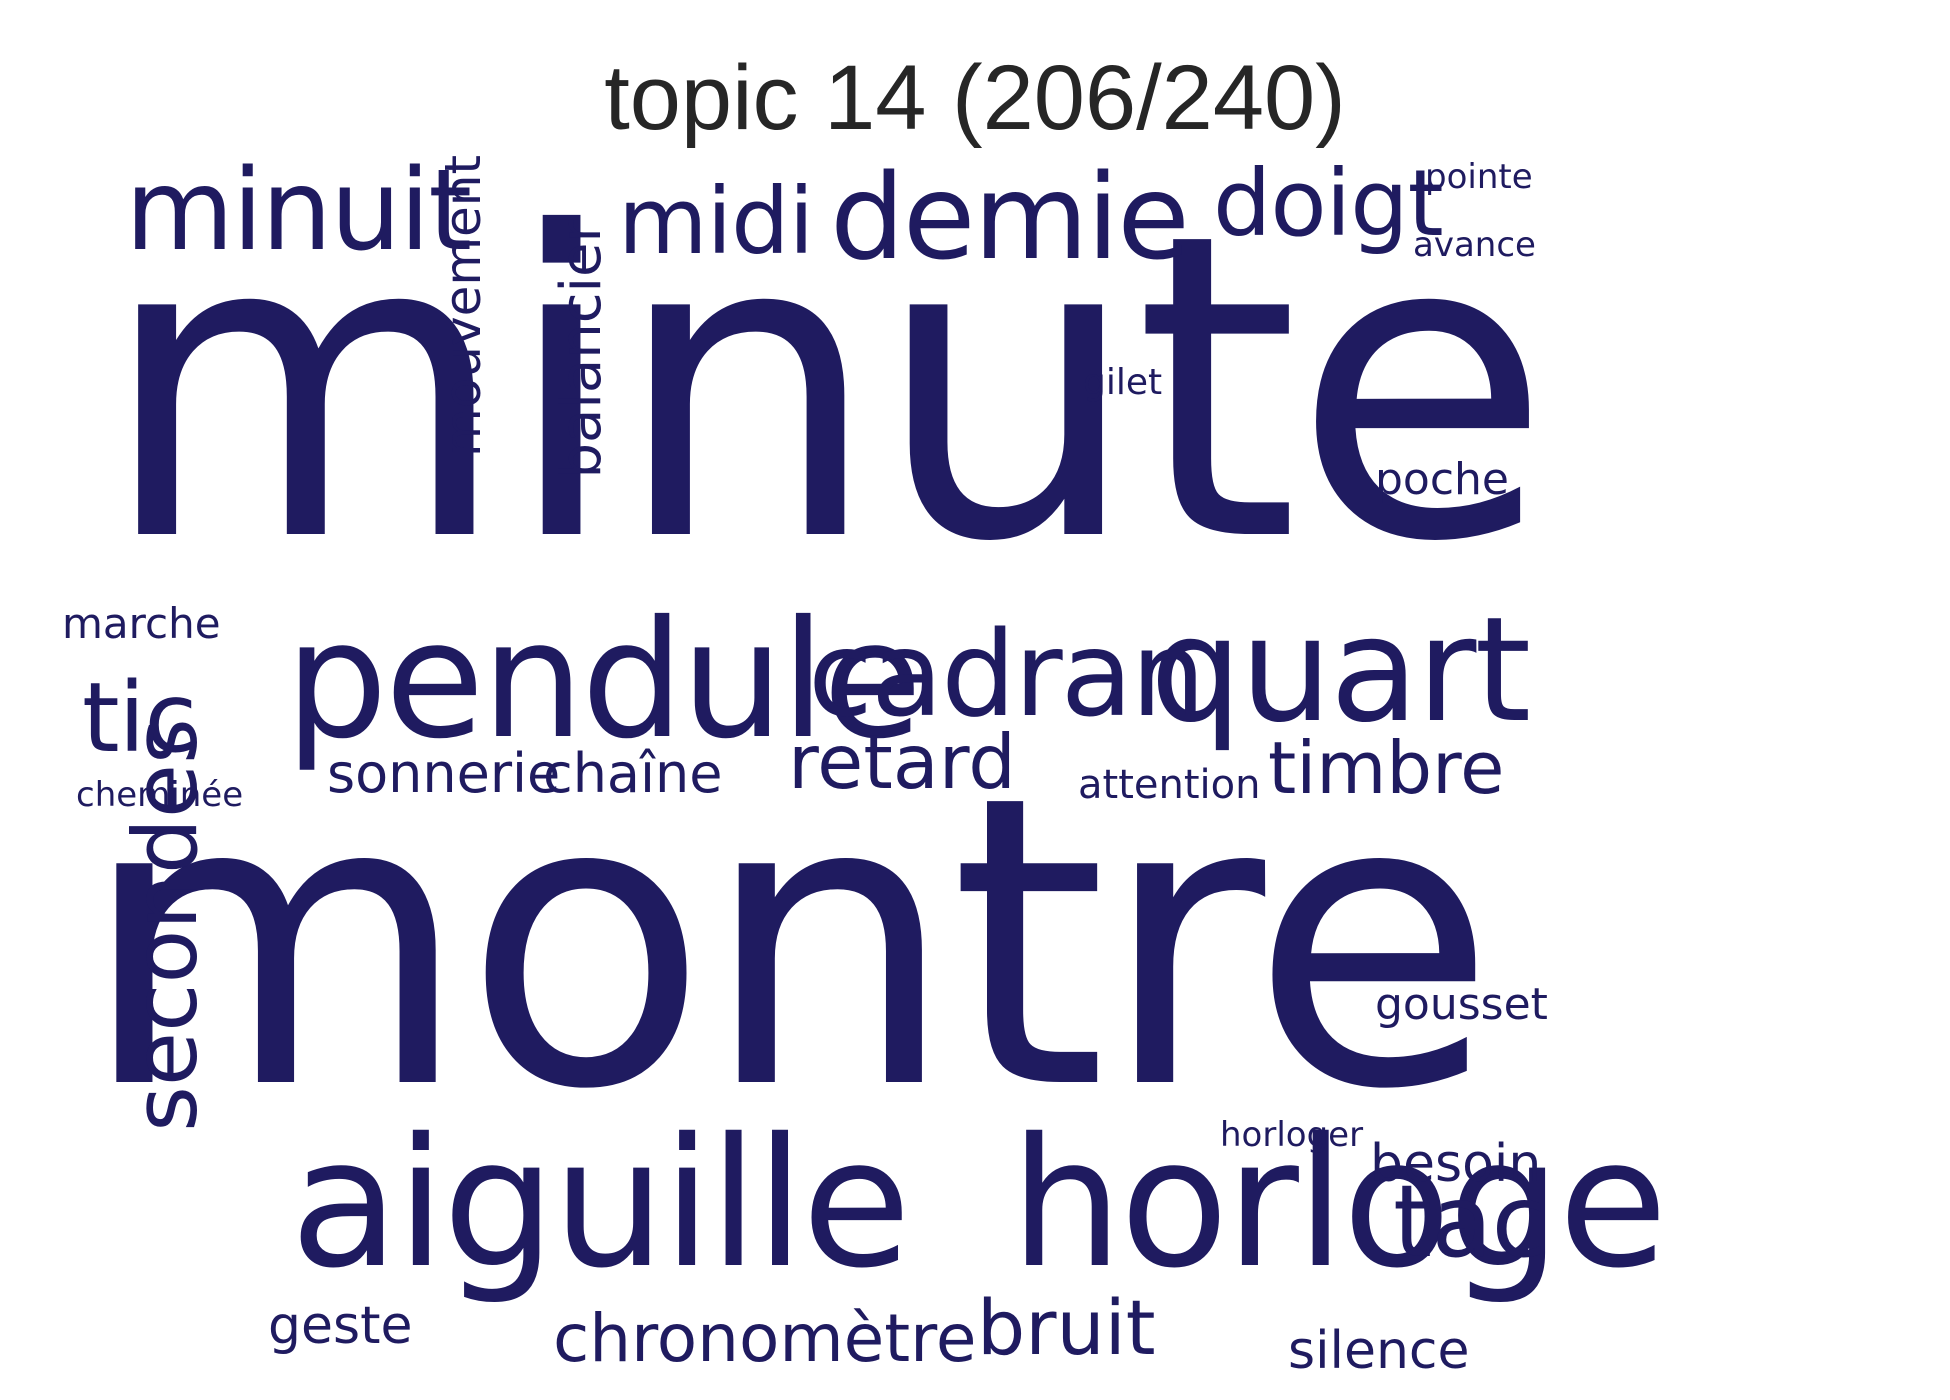 Image resolution: width=1950 pixels, height=1400 pixels. What do you see at coordinates (165, 925) in the screenshot?
I see `word-secondes: secondes` at bounding box center [165, 925].